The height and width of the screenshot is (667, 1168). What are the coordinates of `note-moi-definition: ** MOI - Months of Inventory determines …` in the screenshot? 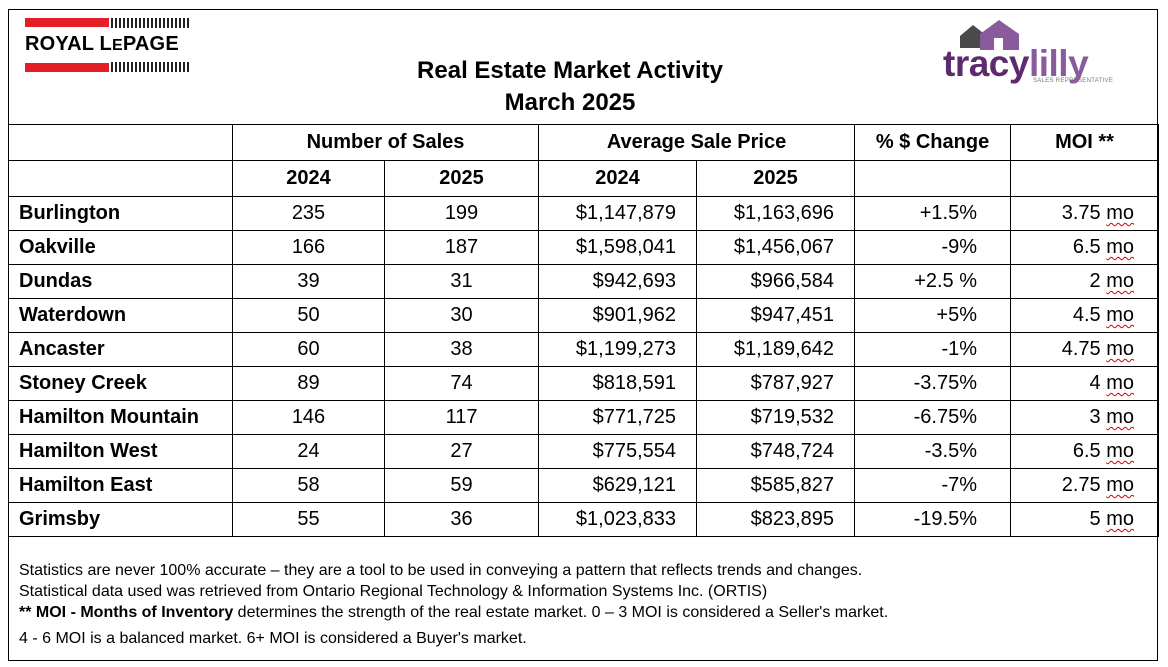 It's located at (579, 612).